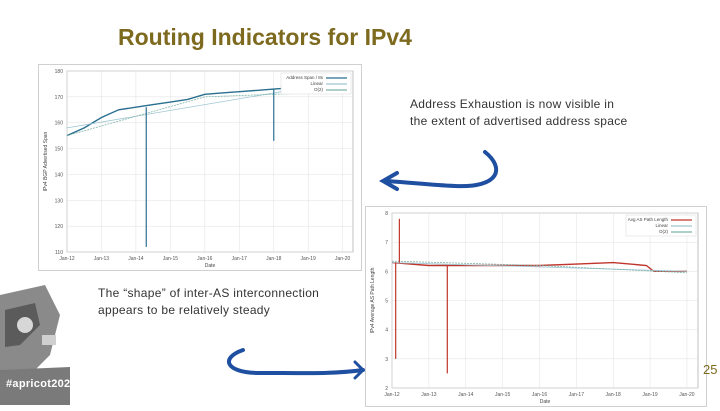 This screenshot has height=411, width=720. Describe the element at coordinates (648, 219) in the screenshot. I see `legend-label: Avg AS Path Length` at that location.